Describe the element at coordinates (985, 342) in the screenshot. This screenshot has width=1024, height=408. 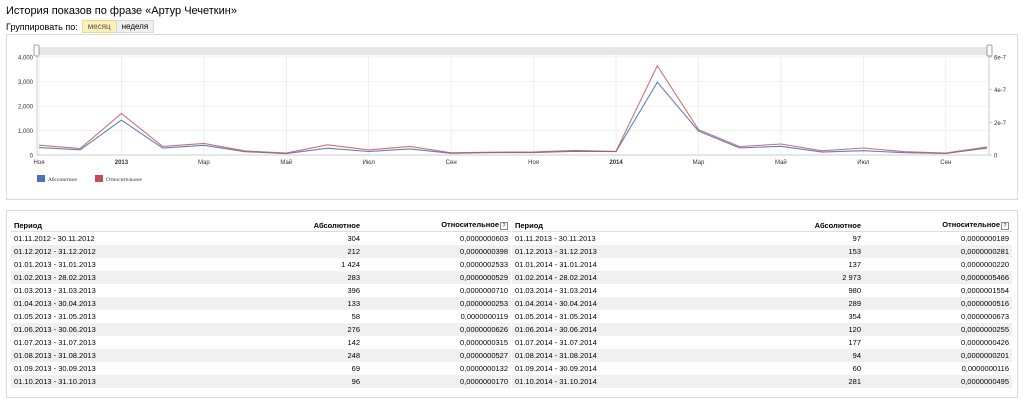
I see `relative-cell: 0,0000000426` at that location.